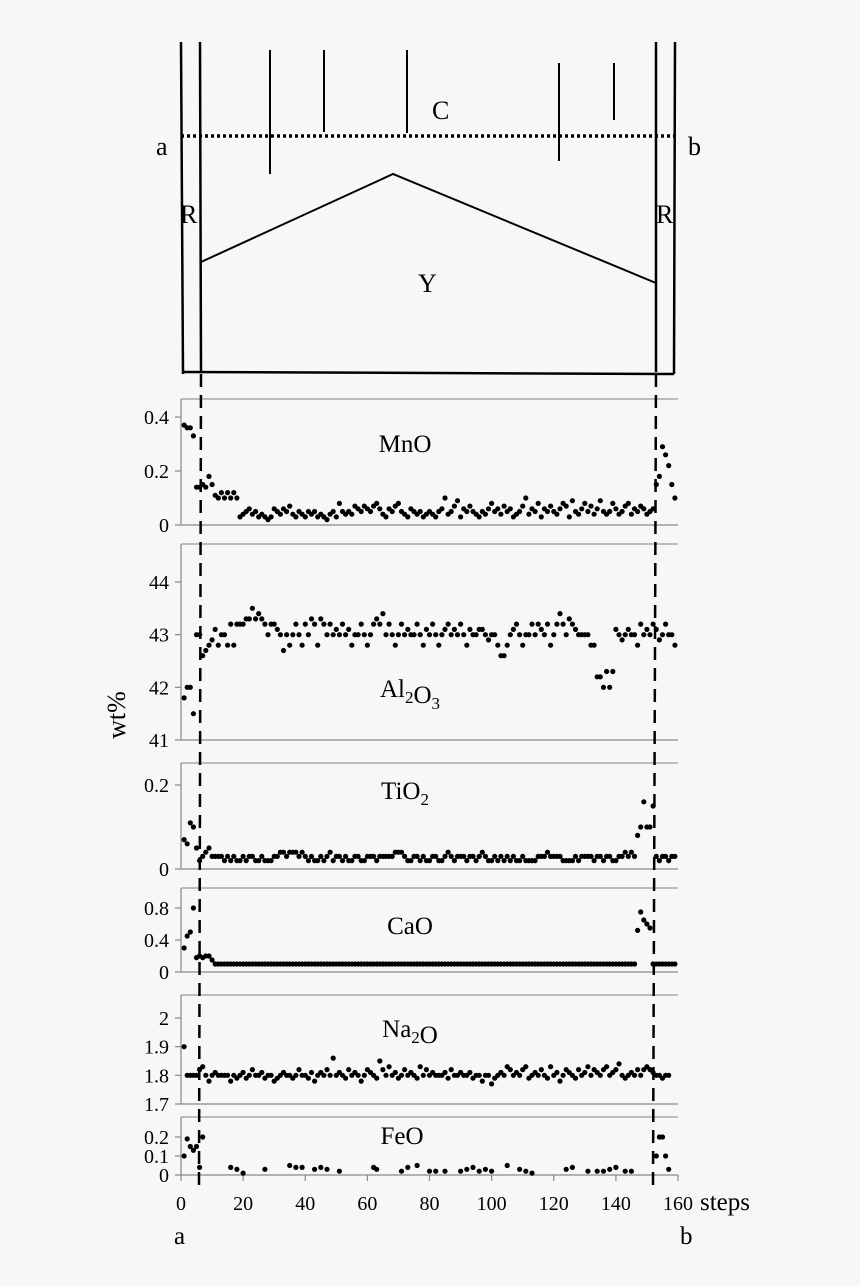 This screenshot has width=860, height=1286. I want to click on y-tick-label: 0.8, so click(156, 909).